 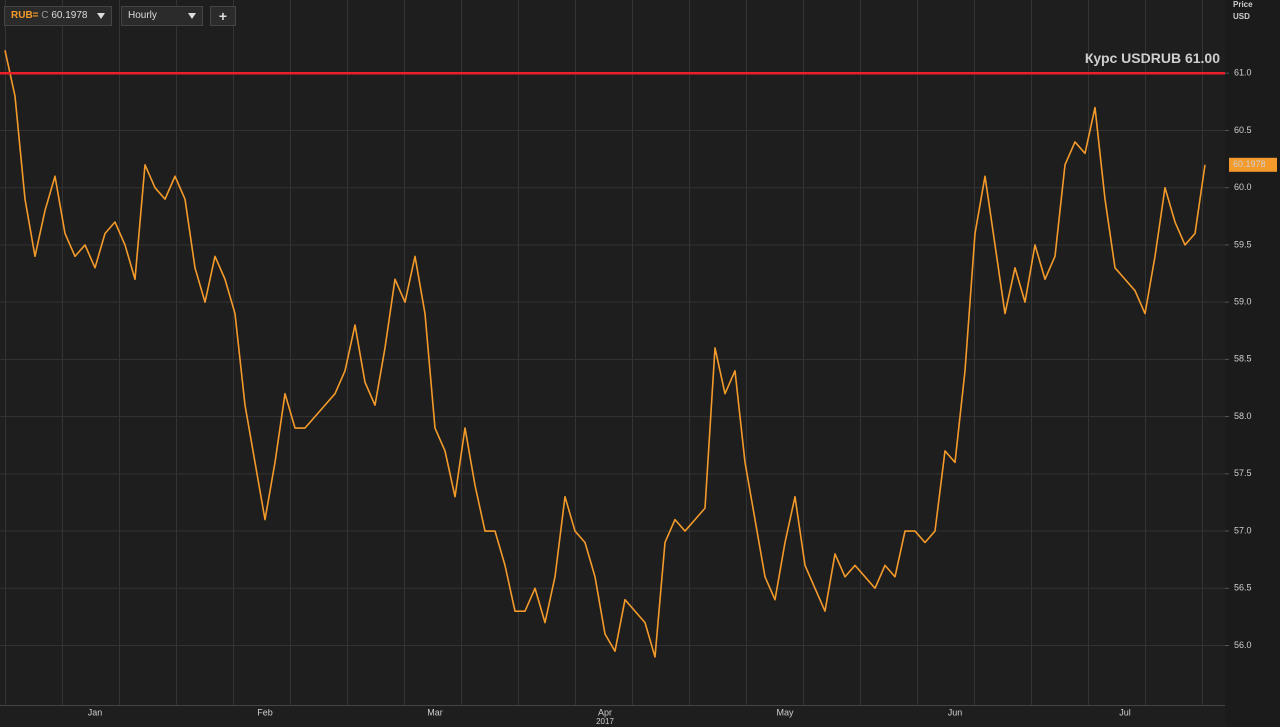 I want to click on x-tick-label: Jun, so click(x=955, y=712).